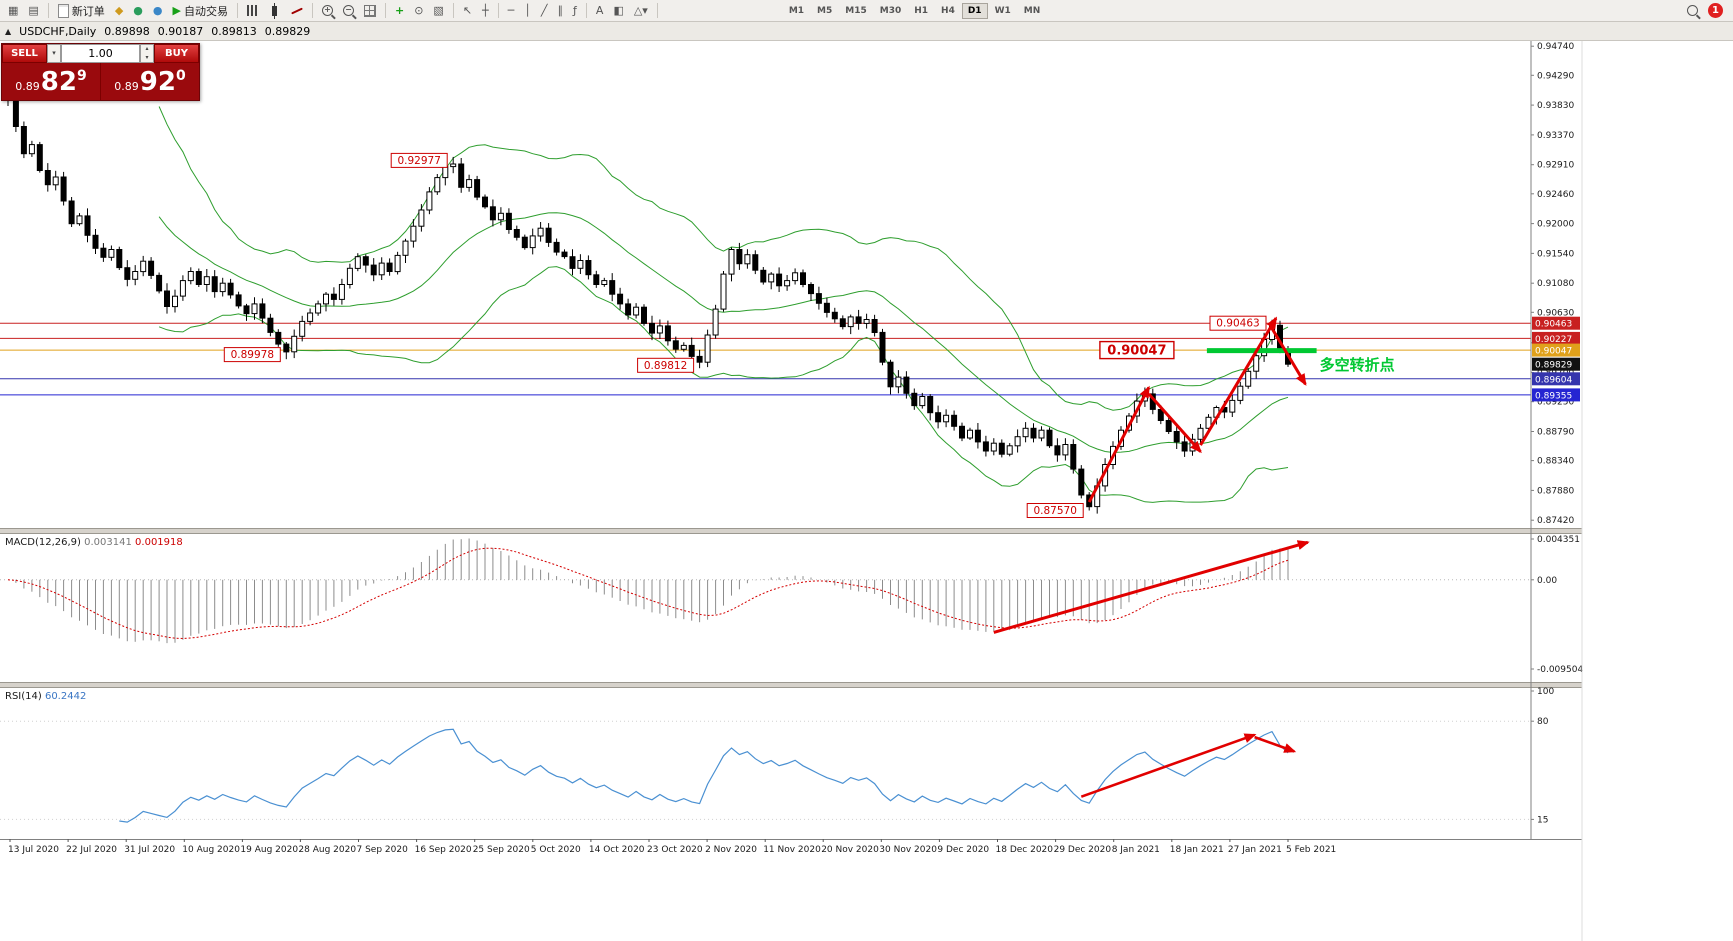 The image size is (1733, 941). What do you see at coordinates (94, 542) in the screenshot?
I see `macd-label: MACD(12,26,9) 0.003141 0.001918` at bounding box center [94, 542].